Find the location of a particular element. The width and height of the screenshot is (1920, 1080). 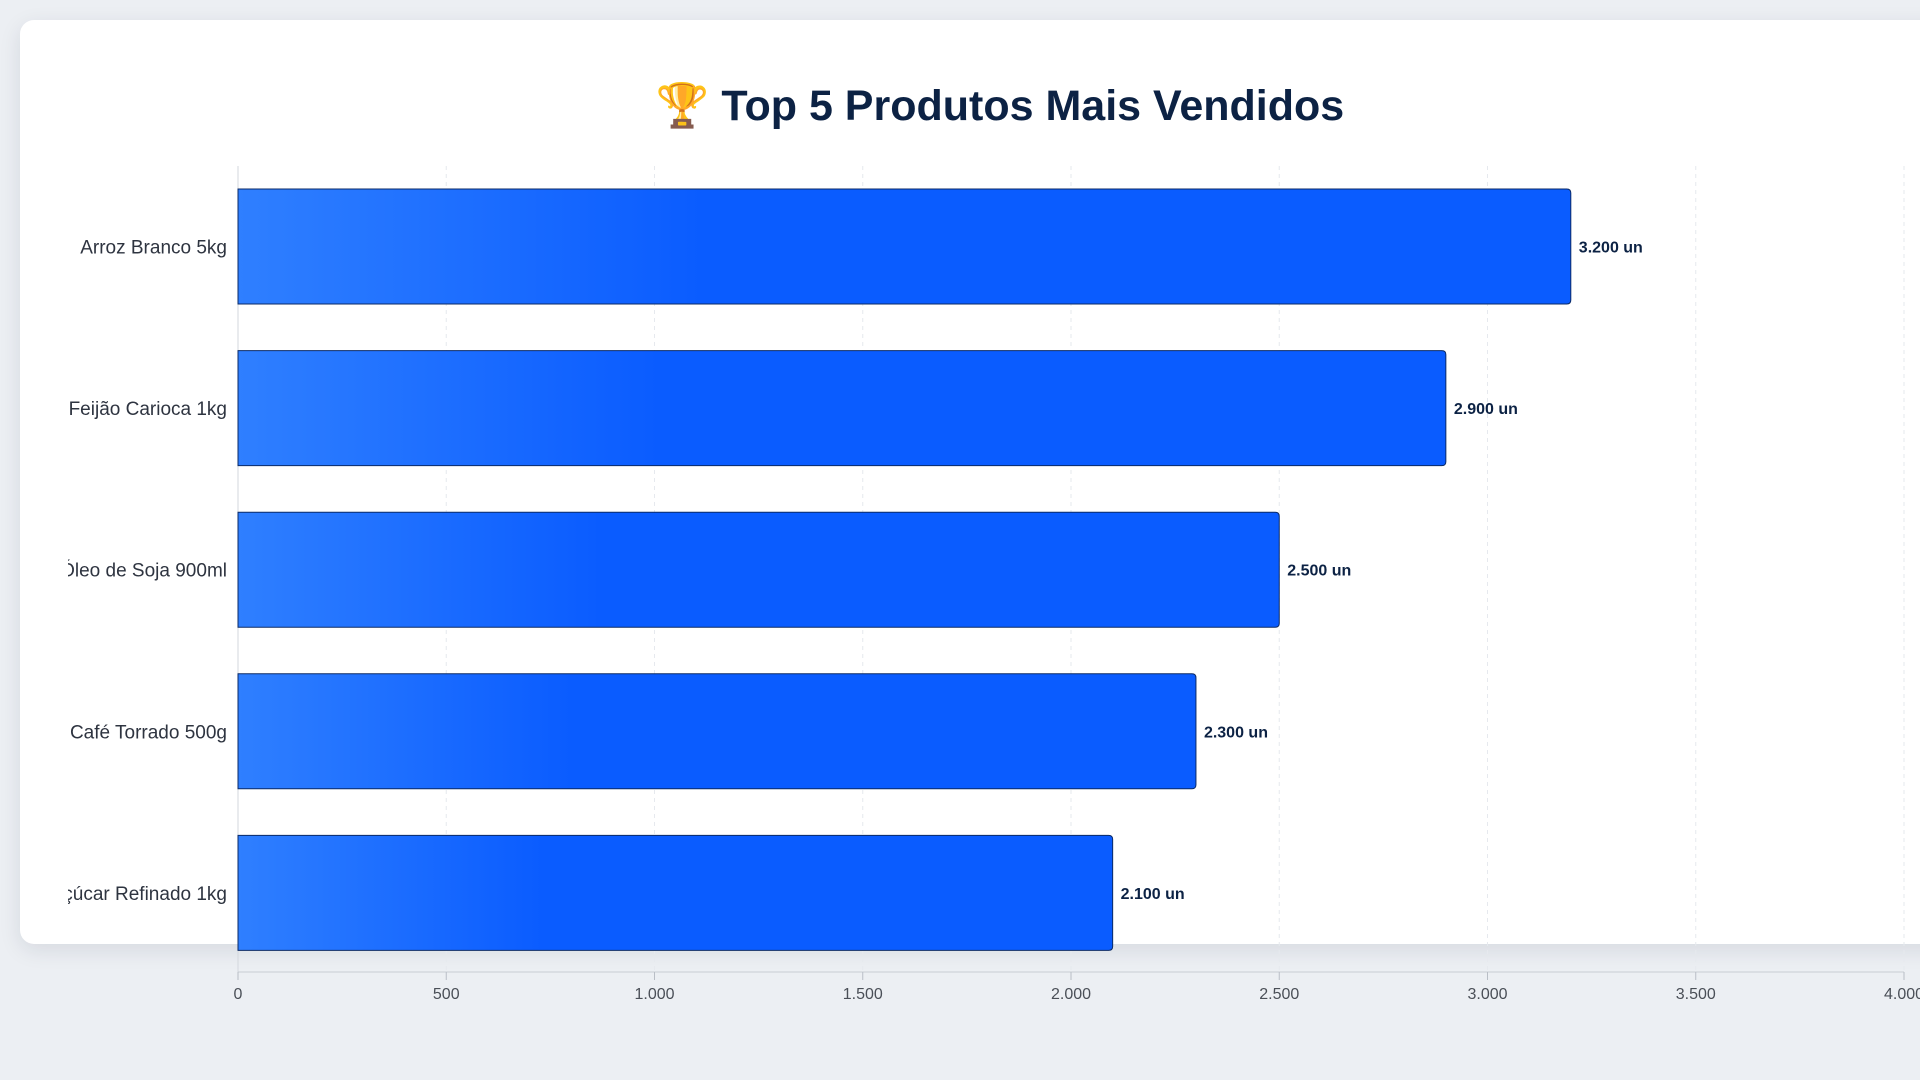

category-label: Feijão Carioca 1kg is located at coordinates (148, 409).